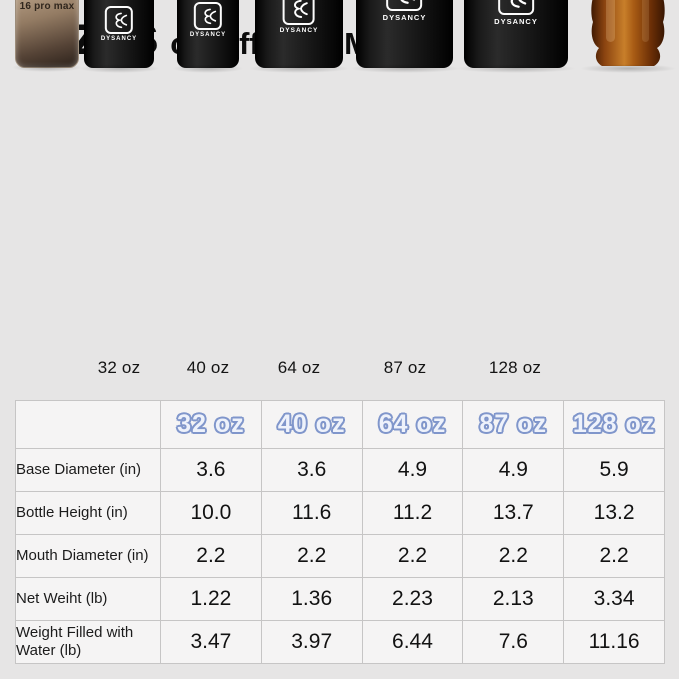 The image size is (679, 679). I want to click on cell-value: 1.22, so click(211, 599).